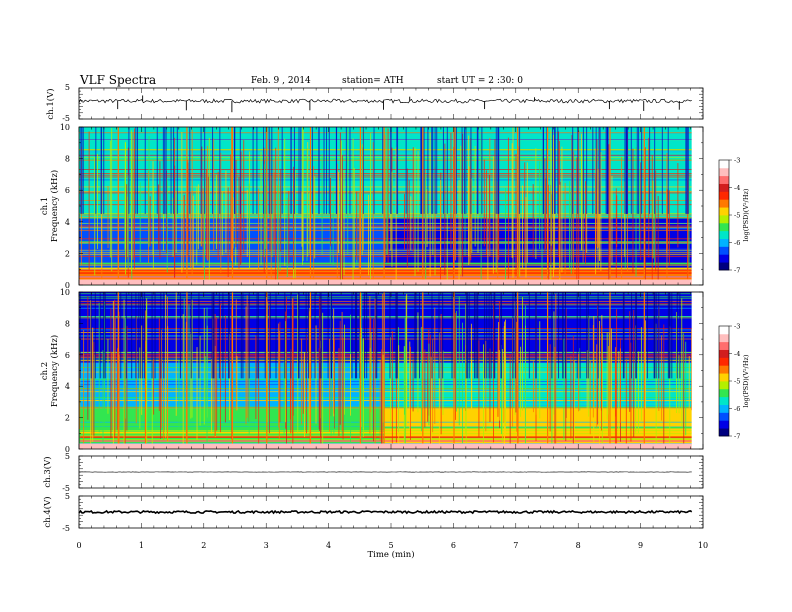 The height and width of the screenshot is (612, 792). What do you see at coordinates (373, 81) in the screenshot?
I see `station-label: station= ATH` at bounding box center [373, 81].